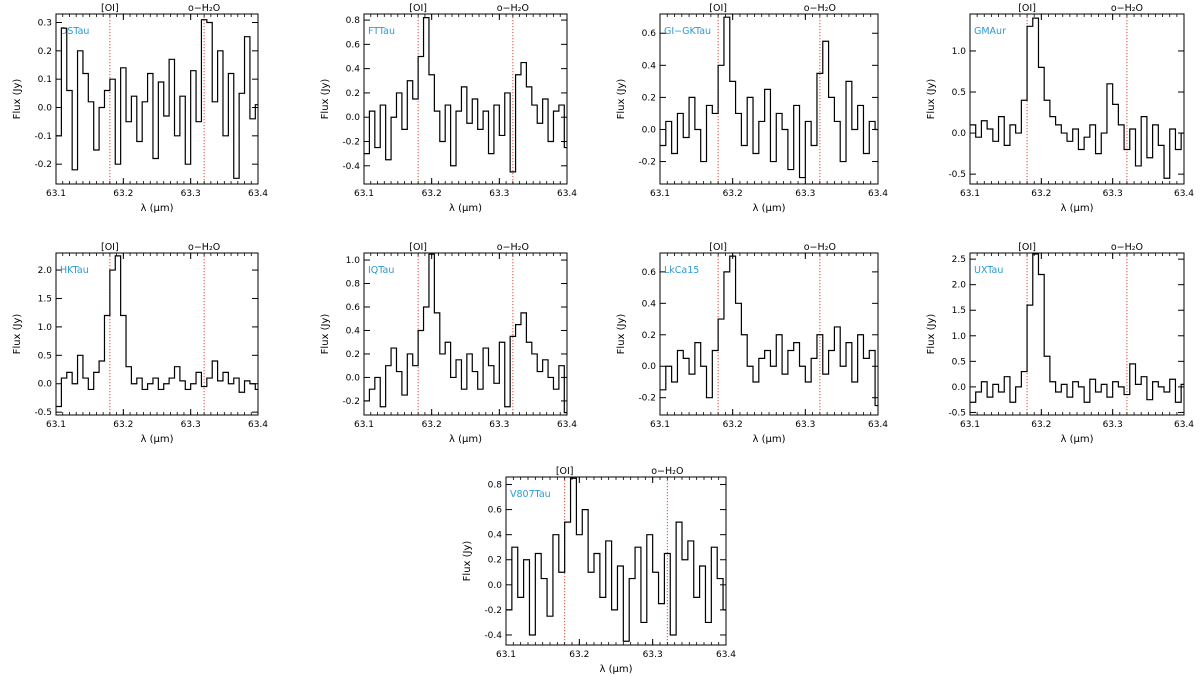 The image size is (1200, 676). What do you see at coordinates (687, 31) in the screenshot?
I see `star-name-label: GI−GKTau` at bounding box center [687, 31].